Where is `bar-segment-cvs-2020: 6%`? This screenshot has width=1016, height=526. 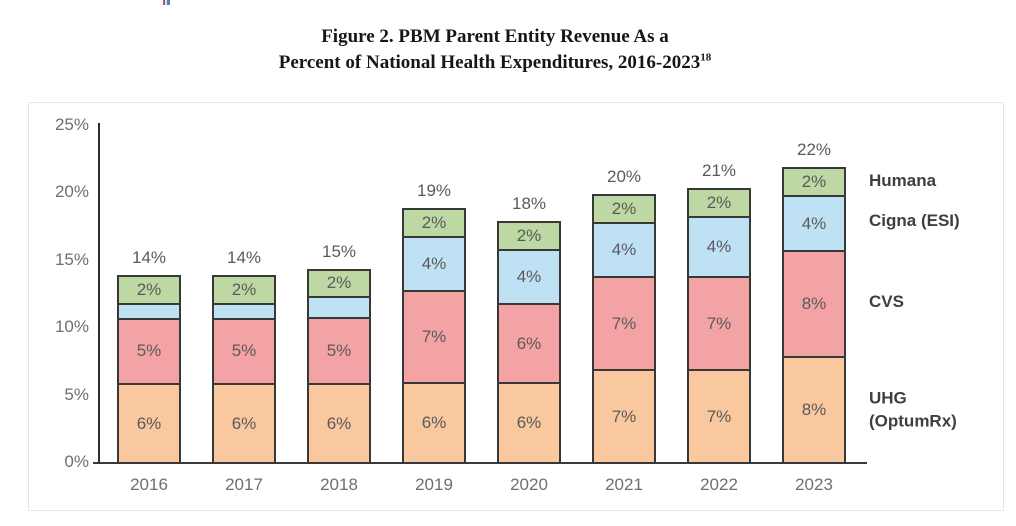 bar-segment-cvs-2020: 6% is located at coordinates (529, 342).